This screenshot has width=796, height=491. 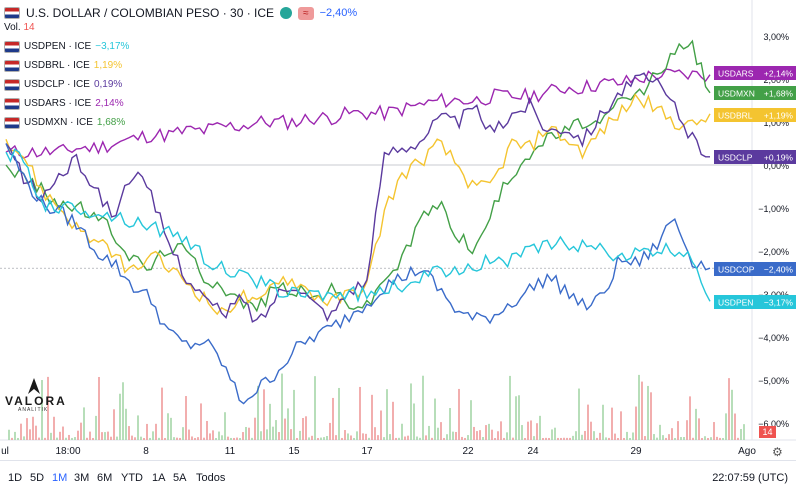 What do you see at coordinates (180, 103) in the screenshot?
I see `legend-item: USDARS · ICE 2,14%` at bounding box center [180, 103].